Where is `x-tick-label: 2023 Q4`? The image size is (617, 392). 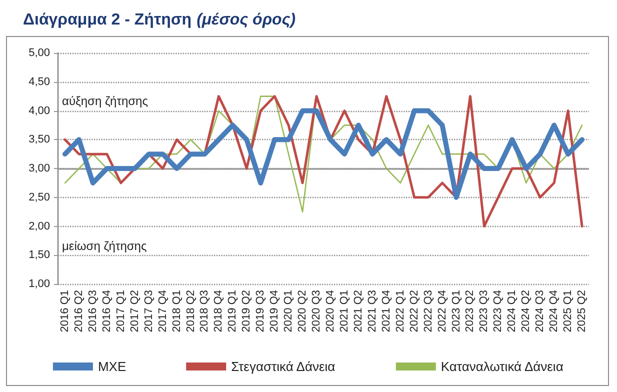 x-tick-label: 2023 Q4 is located at coordinates (498, 311).